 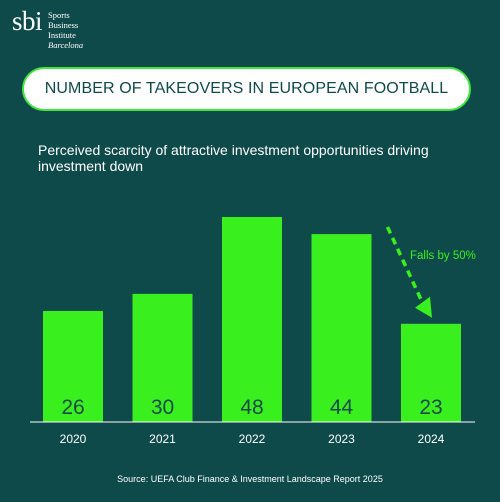 I want to click on chart-title-box: NUMBER OF TAKEOVERS IN EUROPEAN FOOTBALL, so click(x=246, y=89).